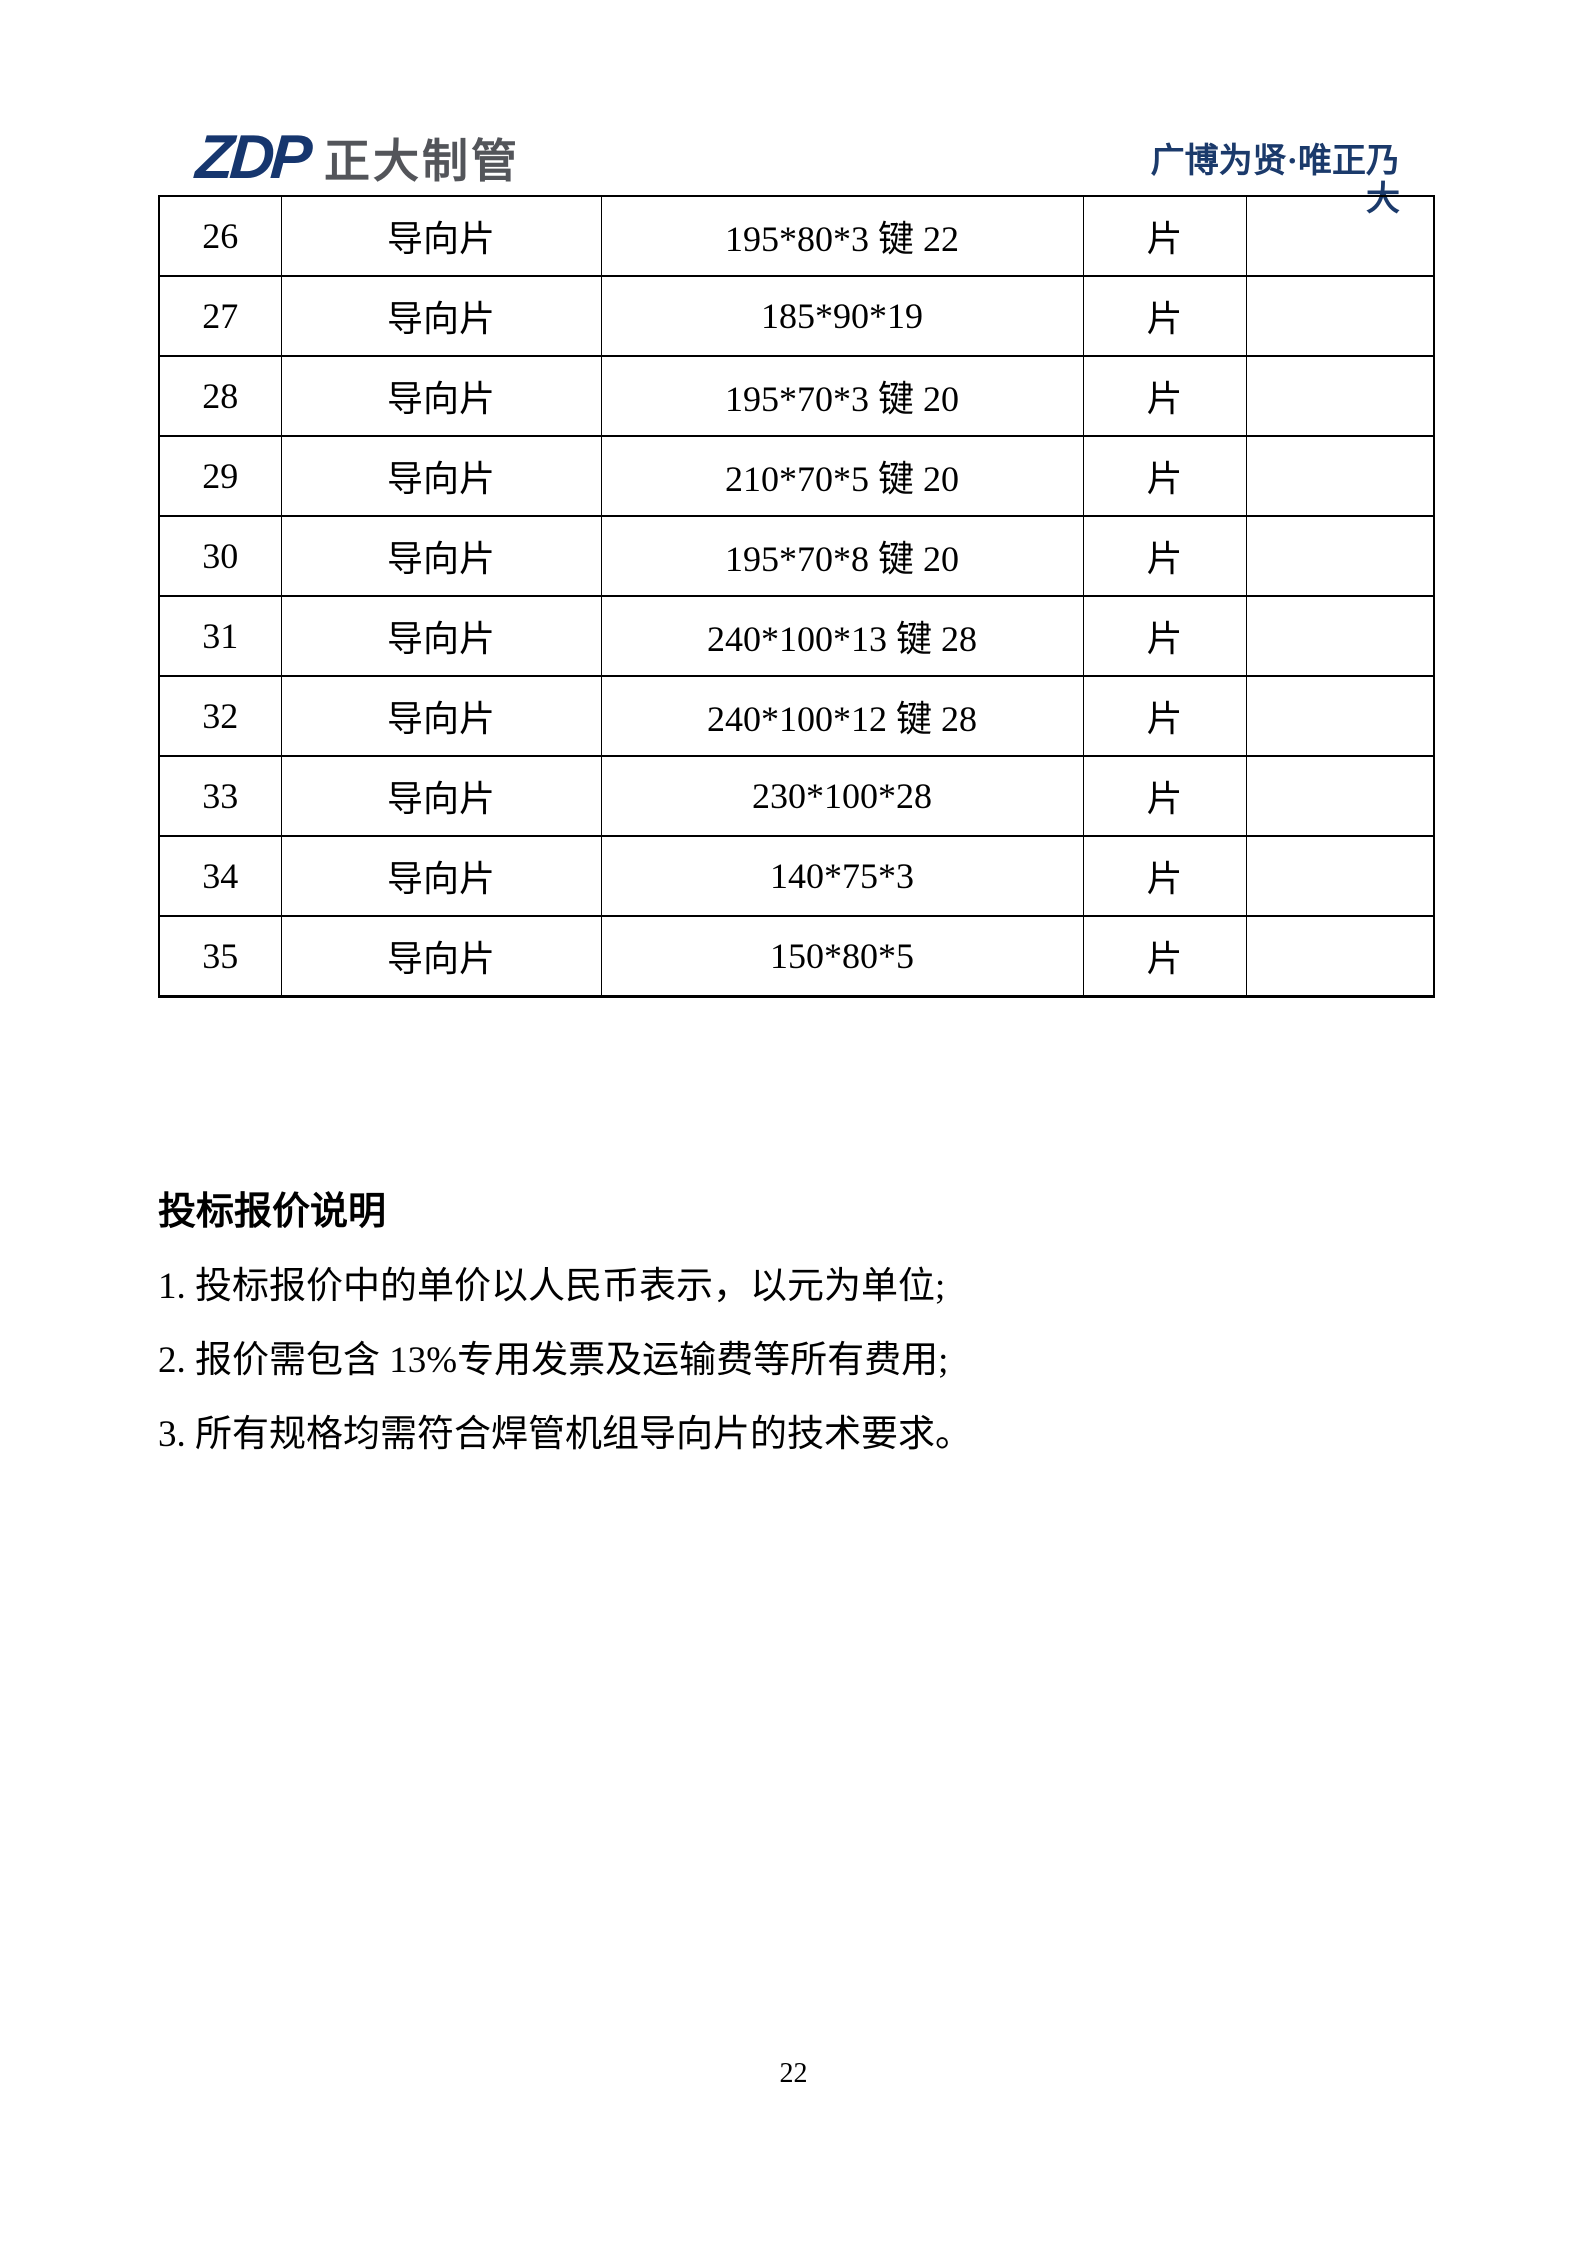 This screenshot has height=2245, width=1587. I want to click on cell-spec: 185*90*19, so click(842, 316).